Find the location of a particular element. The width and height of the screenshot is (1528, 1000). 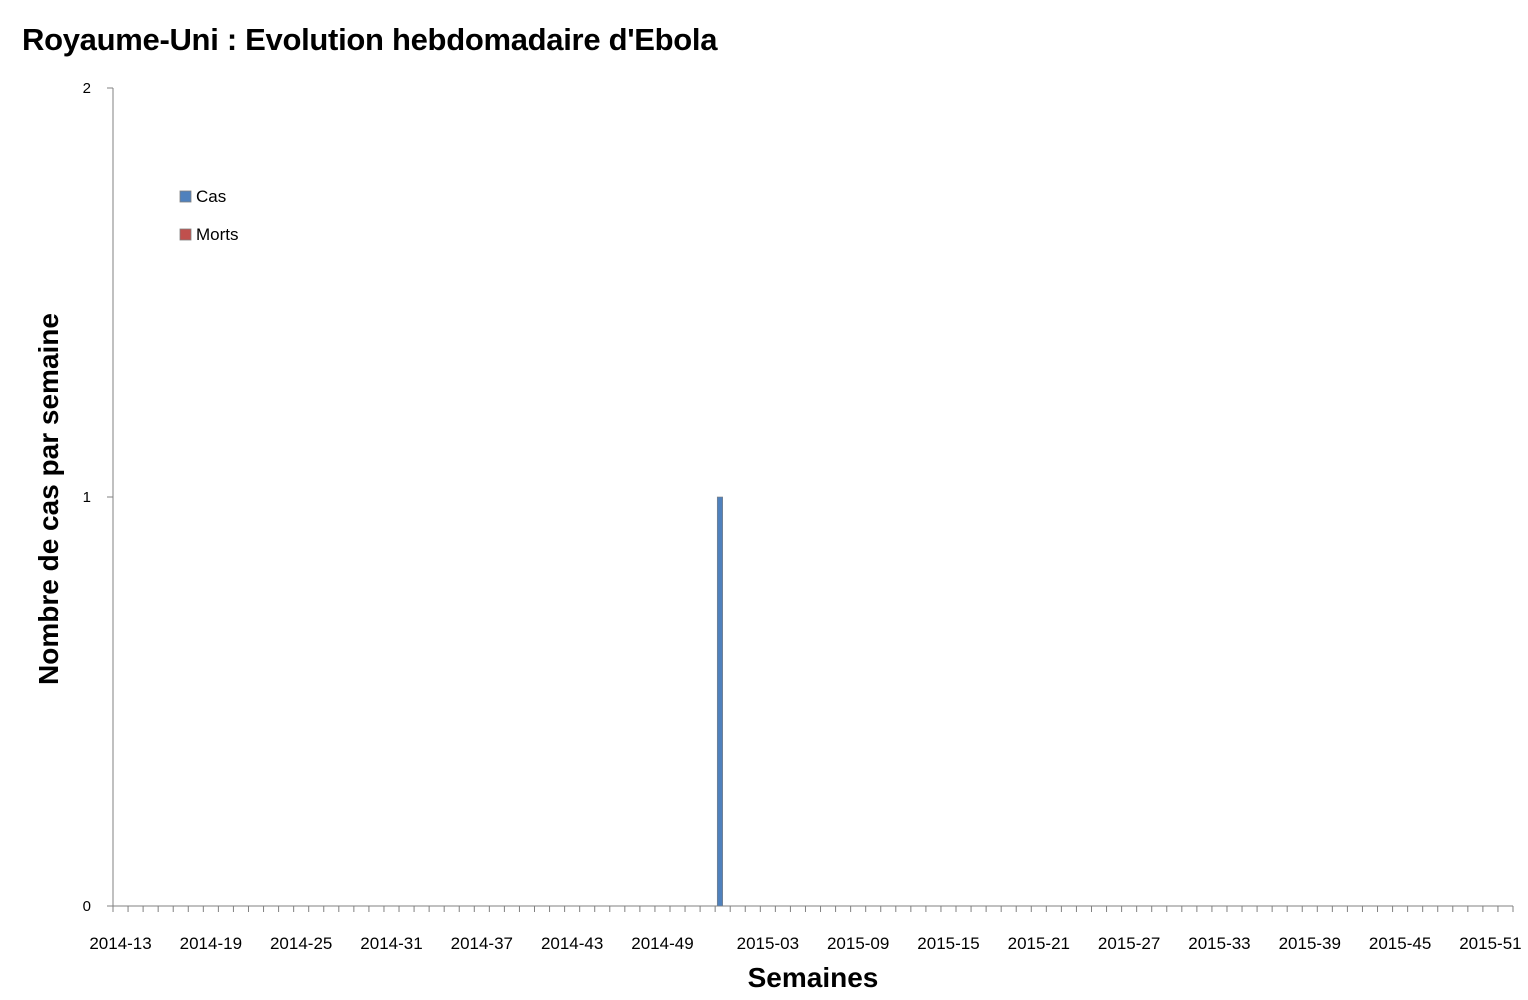

y-axis-title: Nombre de cas par semaine is located at coordinates (48, 499).